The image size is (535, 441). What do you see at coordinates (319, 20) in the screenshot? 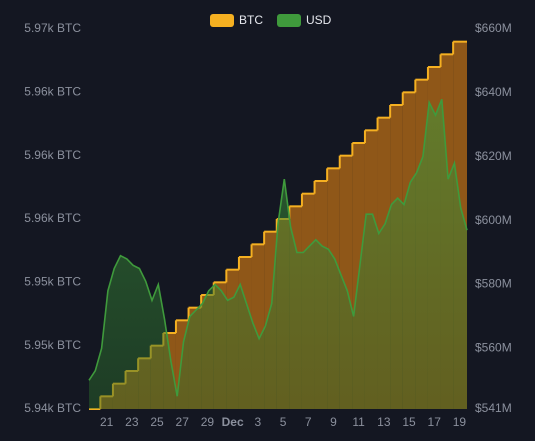
I see `legend-label: USD` at bounding box center [319, 20].